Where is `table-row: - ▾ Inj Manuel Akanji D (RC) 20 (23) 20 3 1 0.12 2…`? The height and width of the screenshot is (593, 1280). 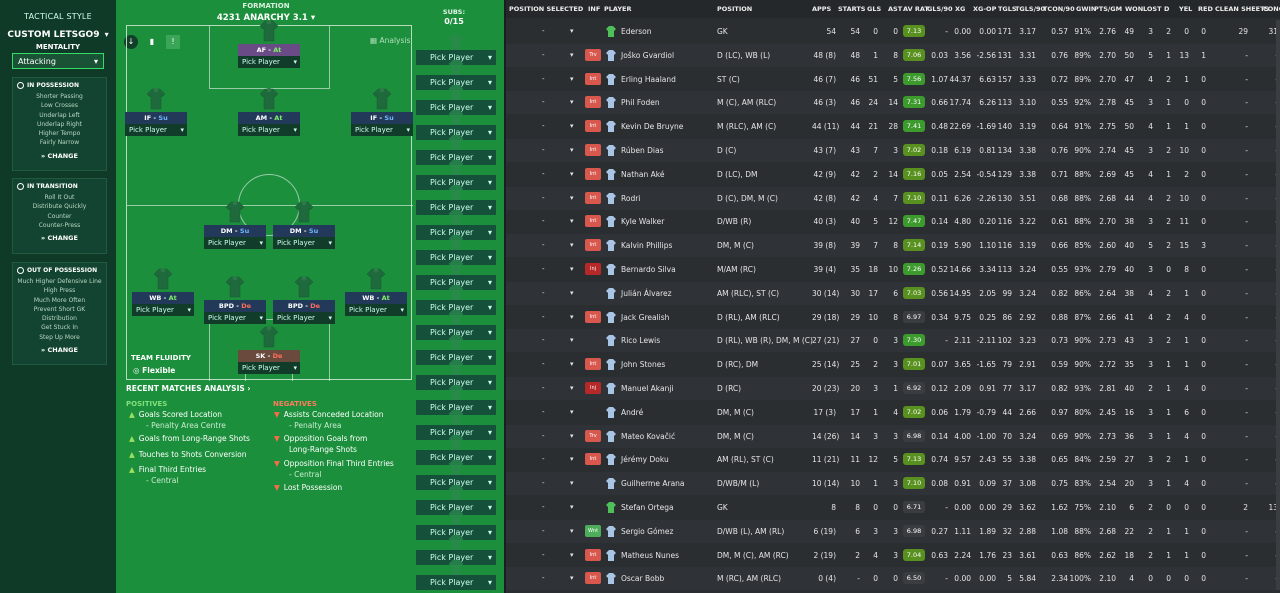 table-row: - ▾ Inj Manuel Akanji D (RC) 20 (23) 20 3 1 0.12 2… is located at coordinates (893, 388).